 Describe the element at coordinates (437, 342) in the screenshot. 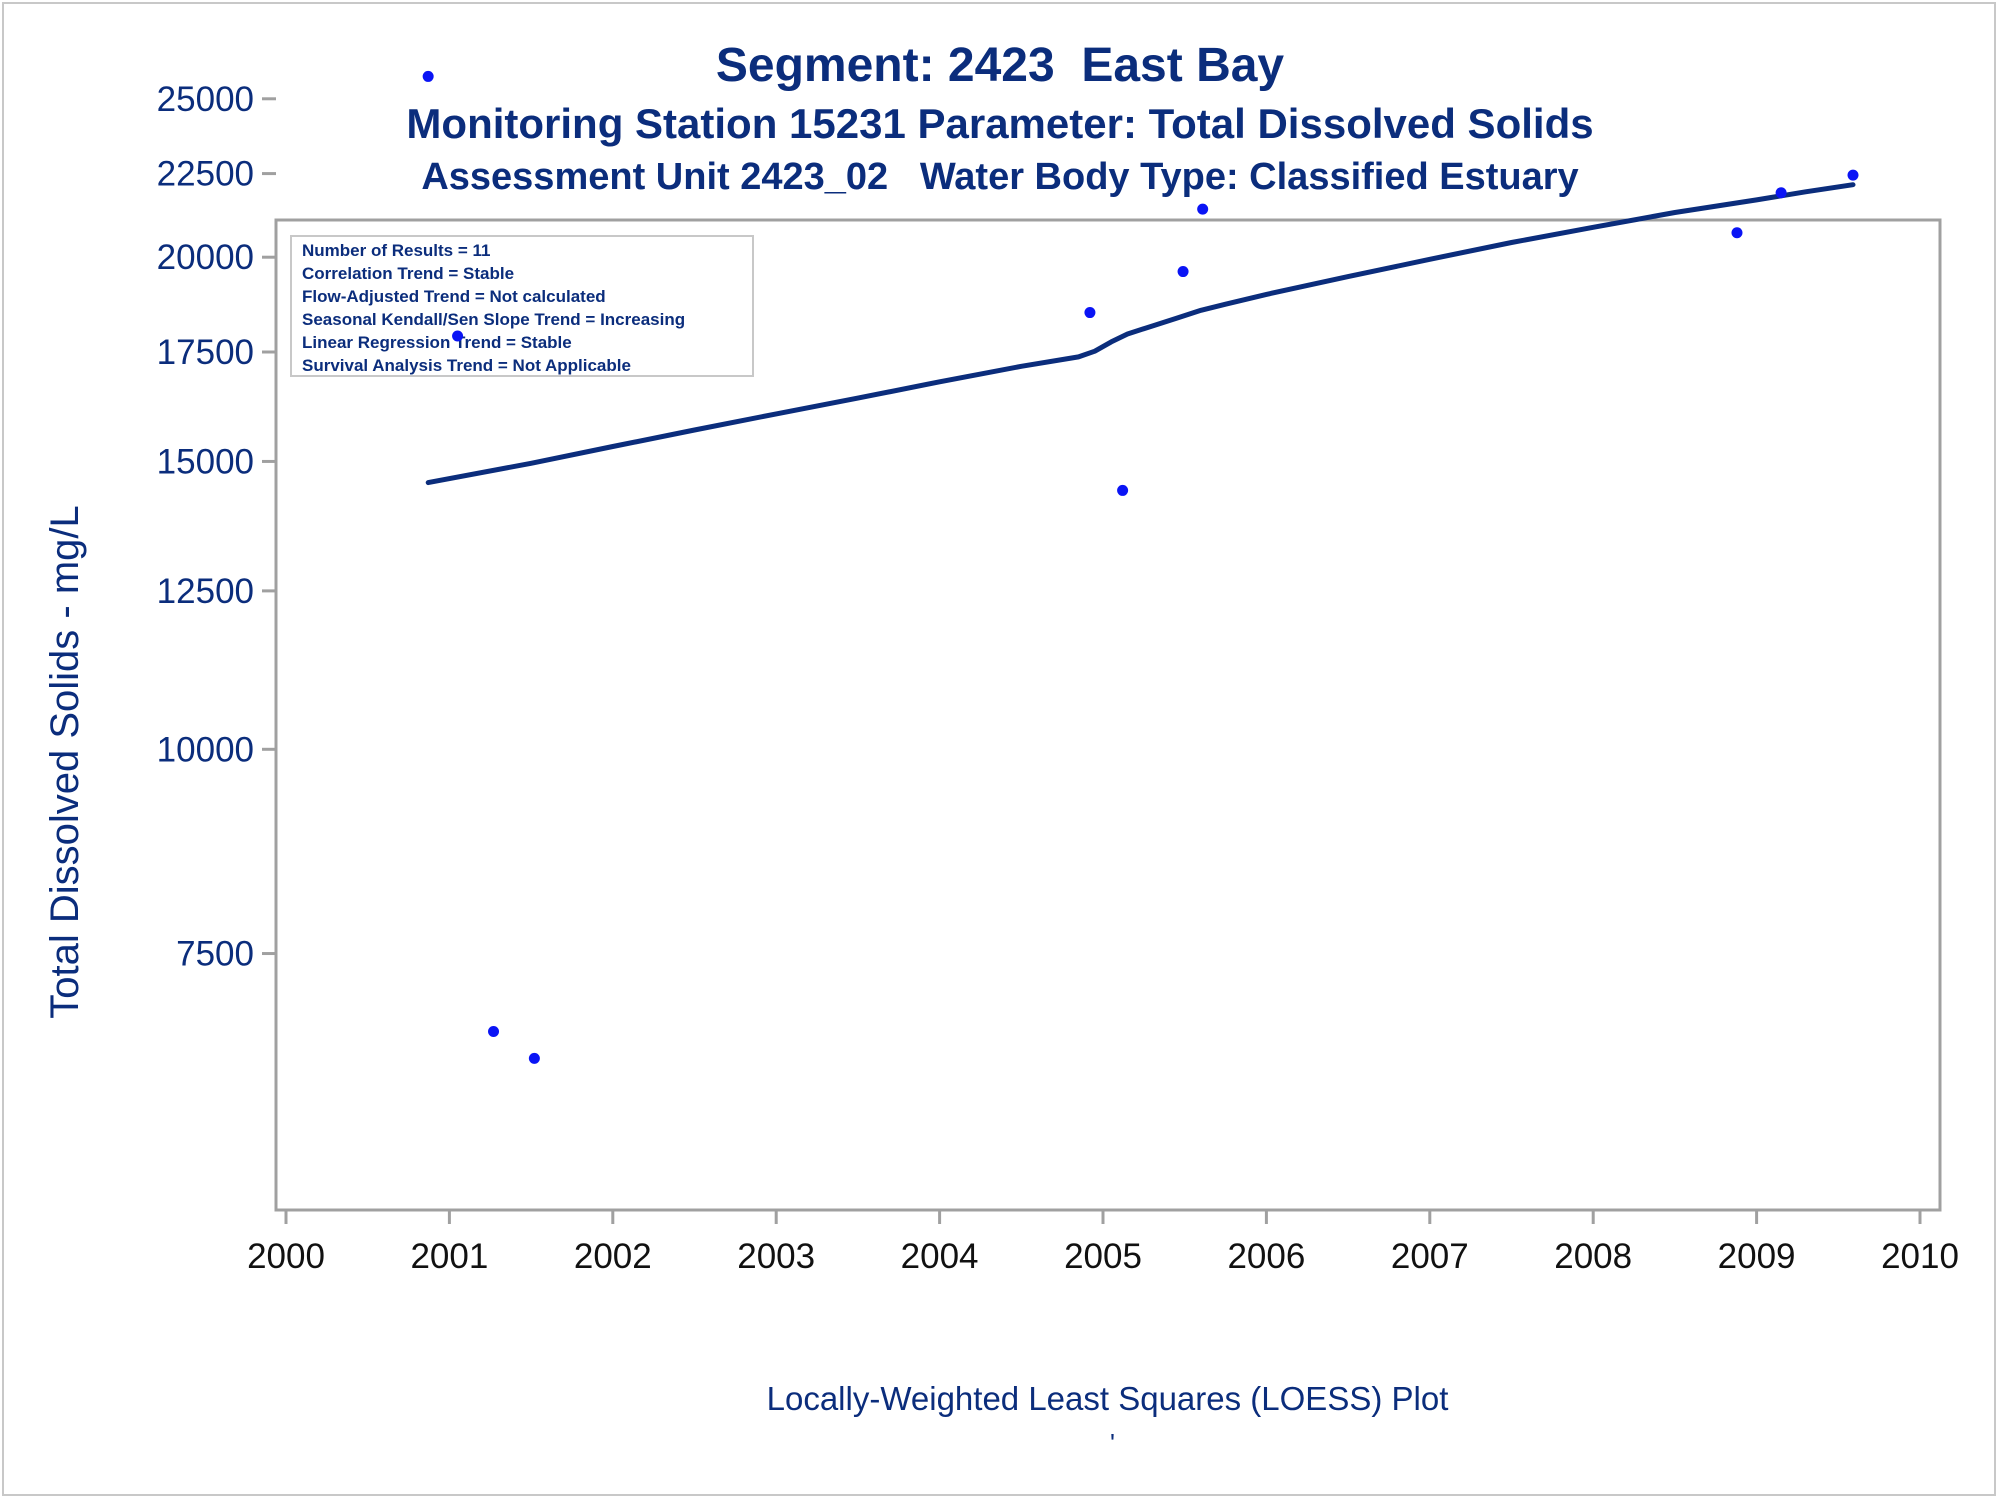

I see `stats-line-linear-regression: Linear Regression Trend = Stable` at that location.